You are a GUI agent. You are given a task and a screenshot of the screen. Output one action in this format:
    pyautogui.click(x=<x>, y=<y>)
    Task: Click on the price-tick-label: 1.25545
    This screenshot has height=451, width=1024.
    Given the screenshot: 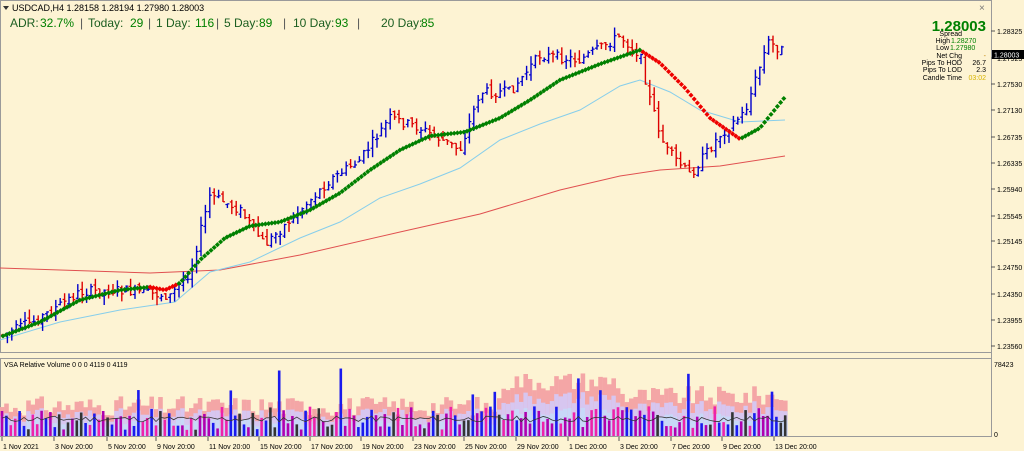 What is the action you would take?
    pyautogui.click(x=1009, y=217)
    